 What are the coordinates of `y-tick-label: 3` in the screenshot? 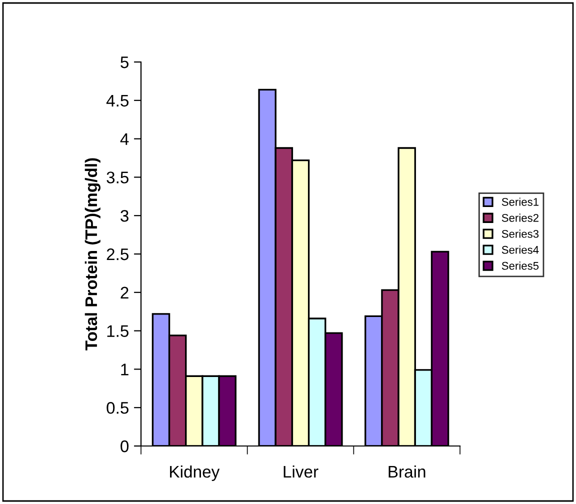 It's located at (124, 216).